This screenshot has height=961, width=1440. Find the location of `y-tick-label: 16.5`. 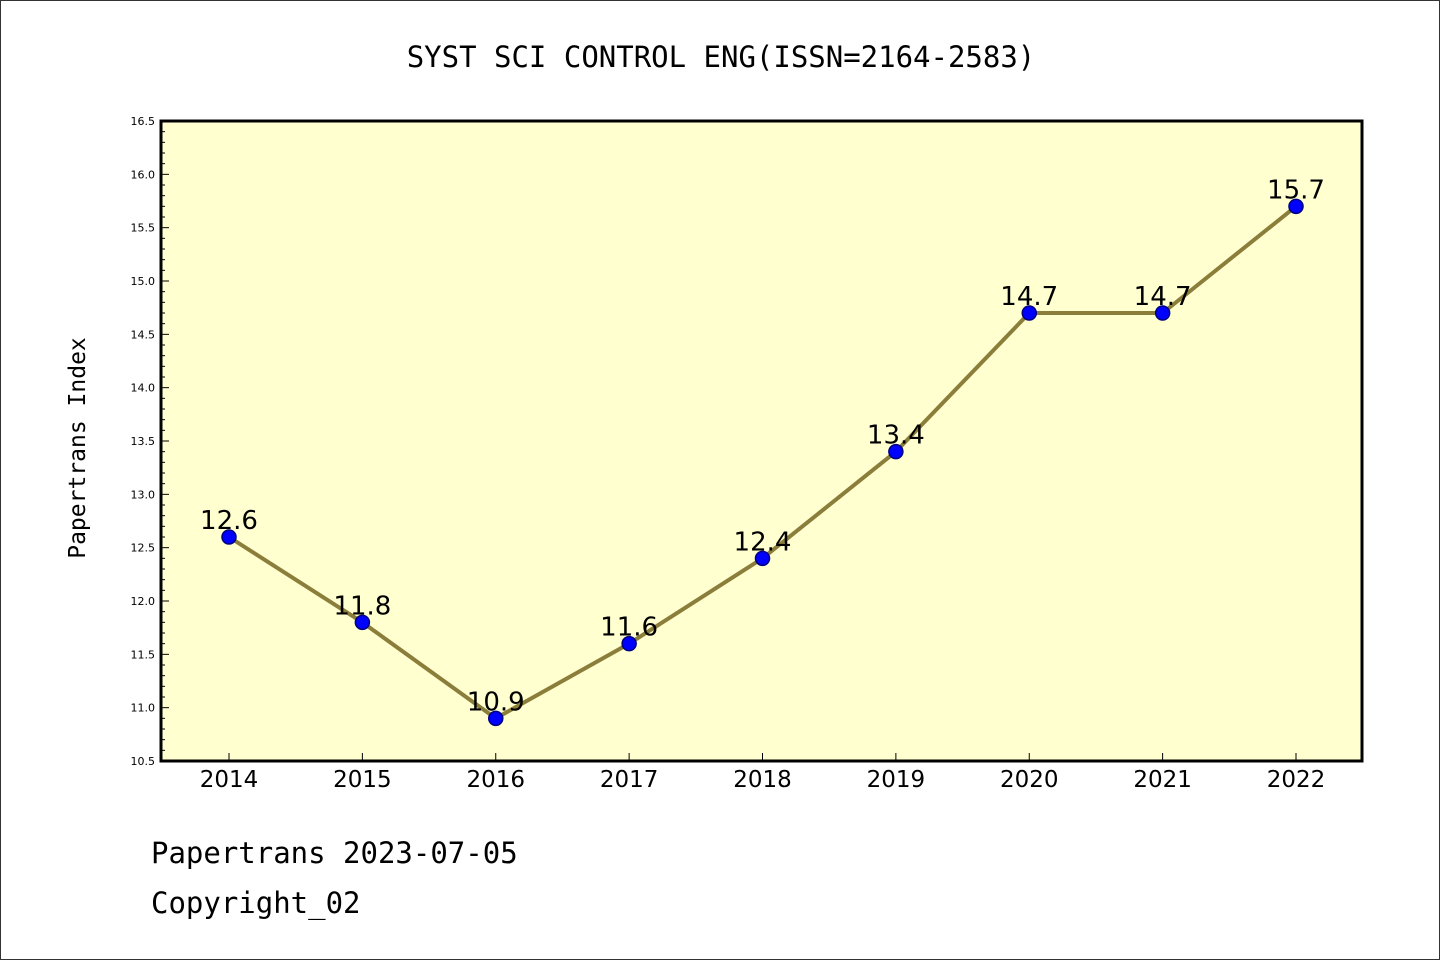

y-tick-label: 16.5 is located at coordinates (143, 121).